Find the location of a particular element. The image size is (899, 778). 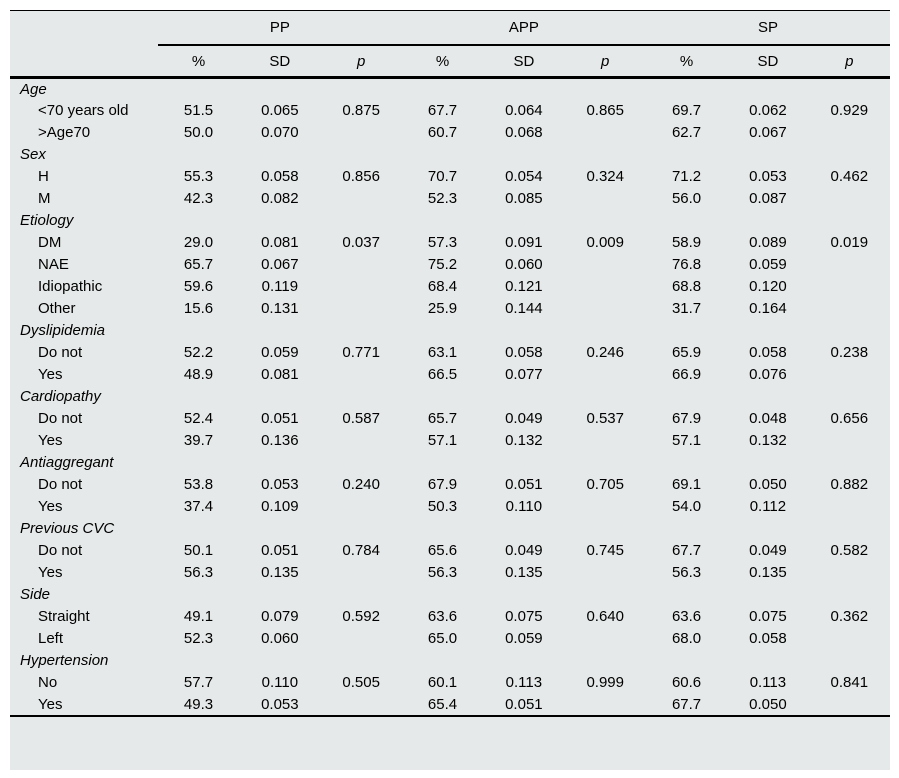

value-cell: 62.7 is located at coordinates (686, 132).